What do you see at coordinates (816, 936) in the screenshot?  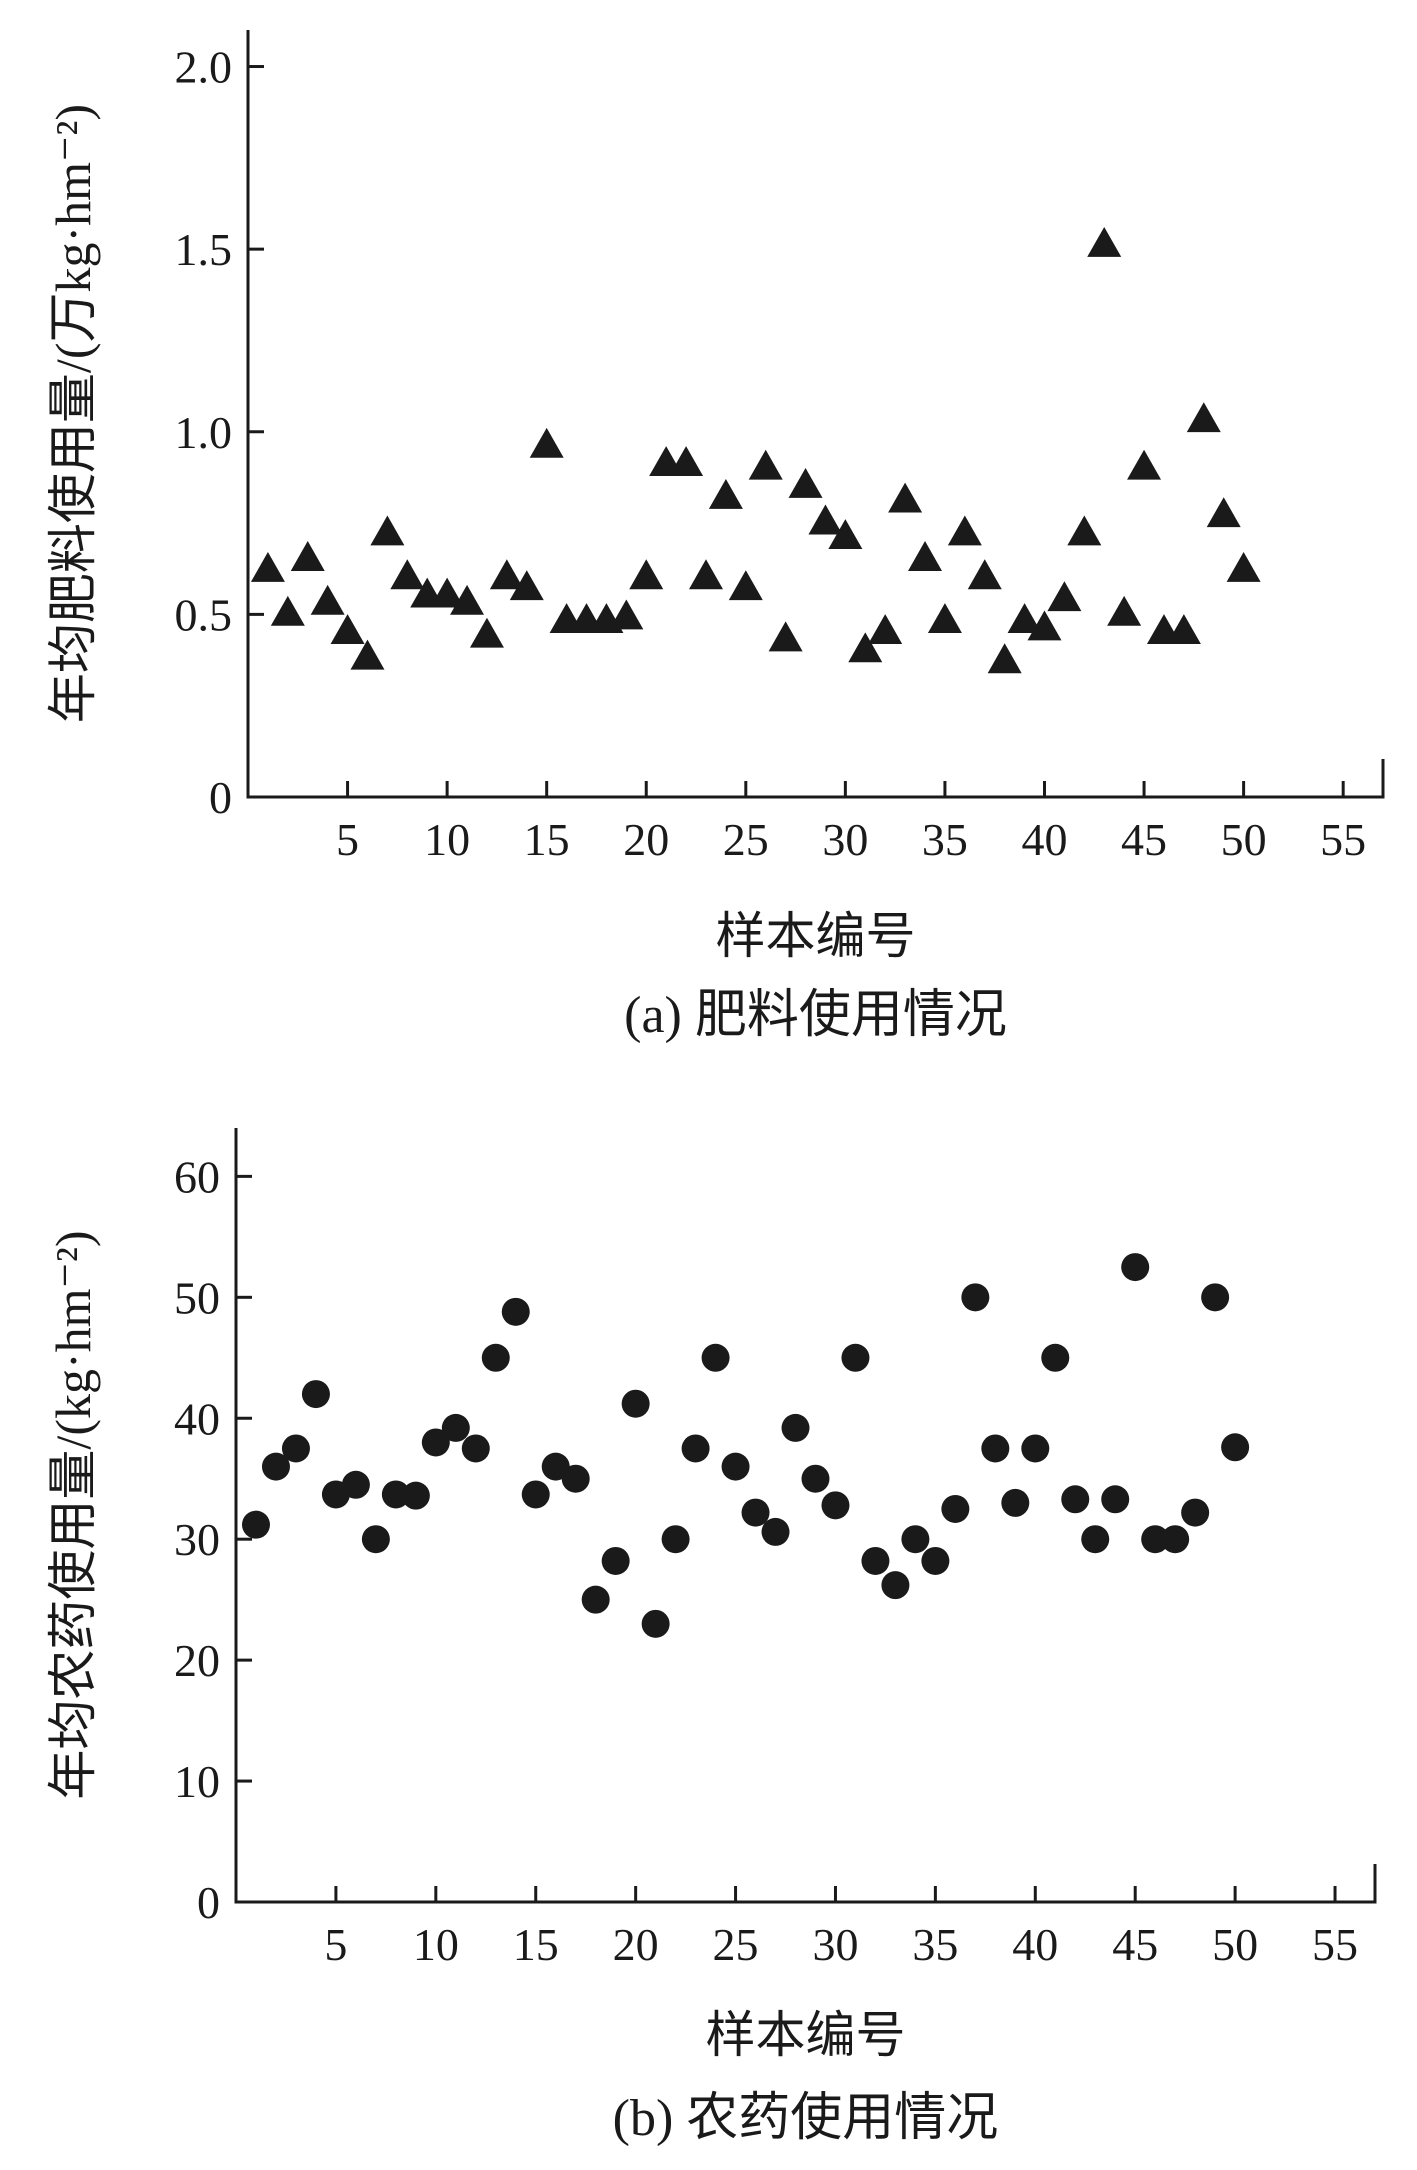 I see `x-axis-title: 样本编号` at bounding box center [816, 936].